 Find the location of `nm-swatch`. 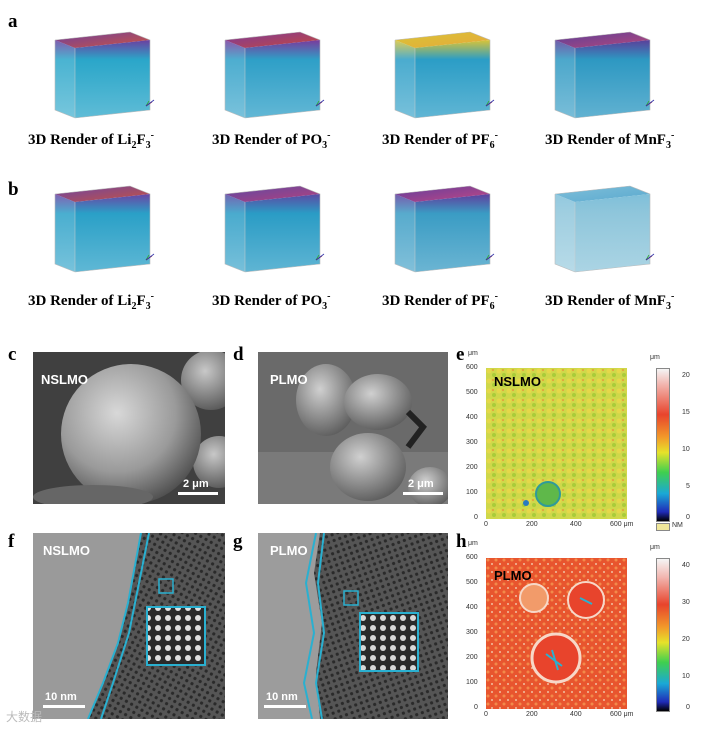

nm-swatch is located at coordinates (663, 527).